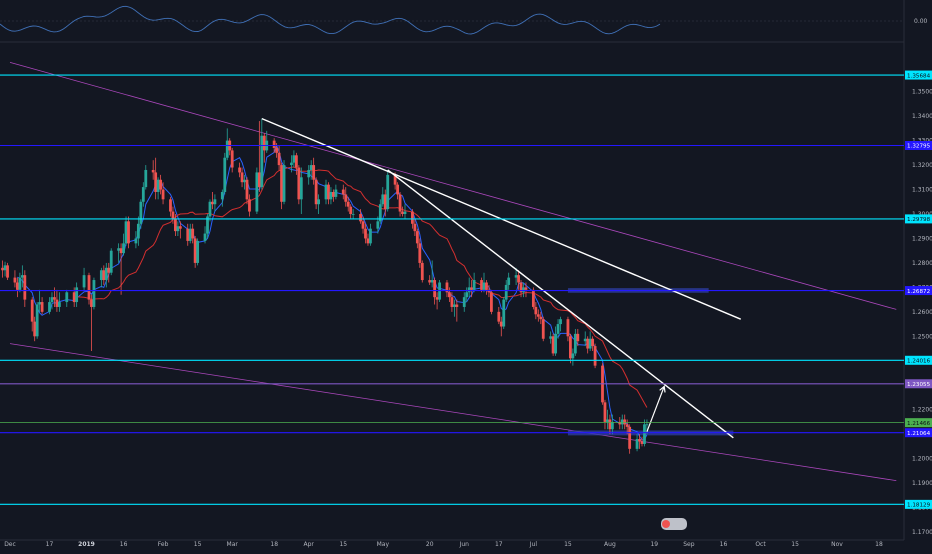 The width and height of the screenshot is (932, 554). What do you see at coordinates (922, 239) in the screenshot?
I see `y-tick-label: 1.29000` at bounding box center [922, 239].